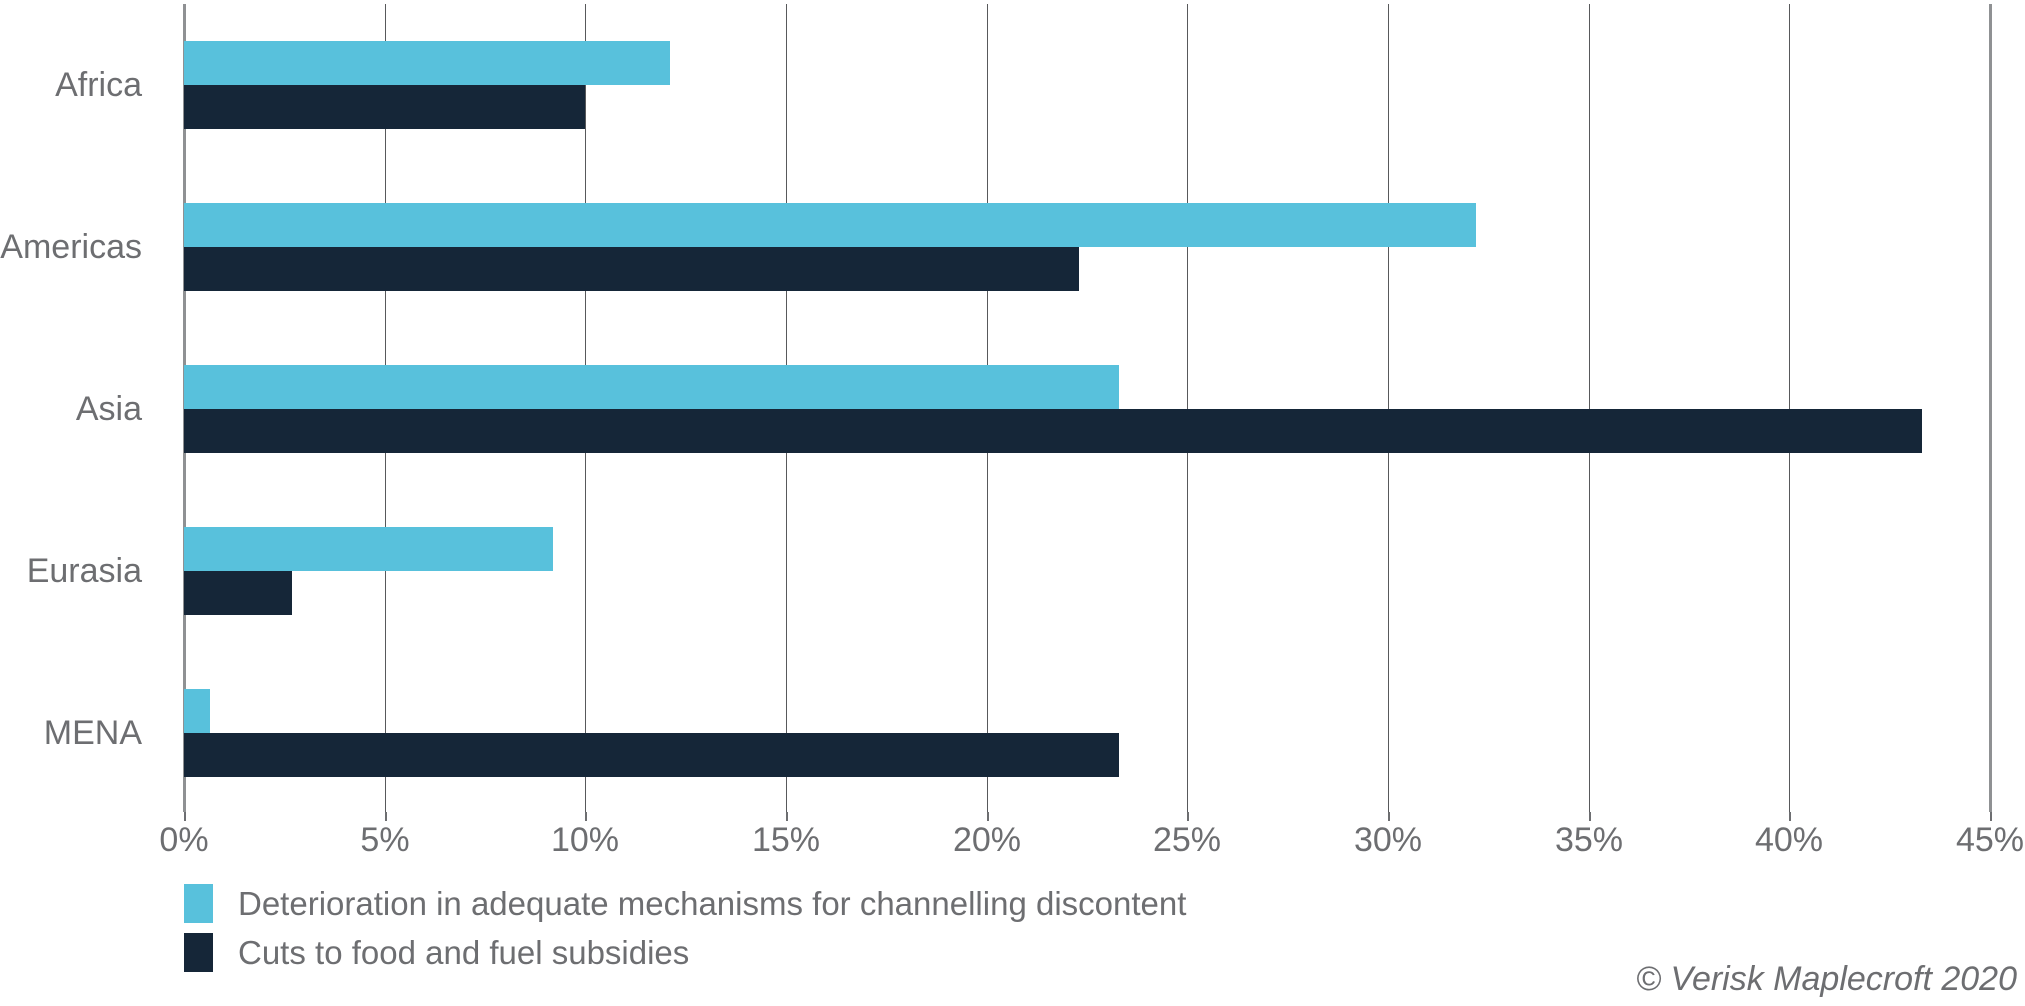  I want to click on bar-eurasia-series2, so click(238, 593).